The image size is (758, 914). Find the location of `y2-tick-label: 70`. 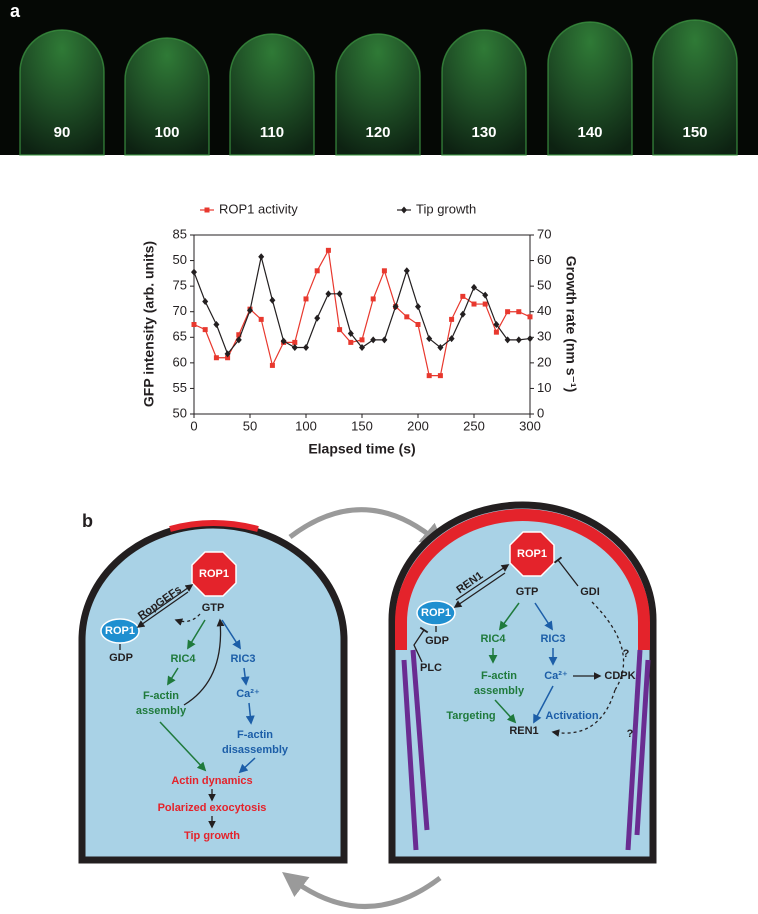

y2-tick-label: 70 is located at coordinates (544, 233).